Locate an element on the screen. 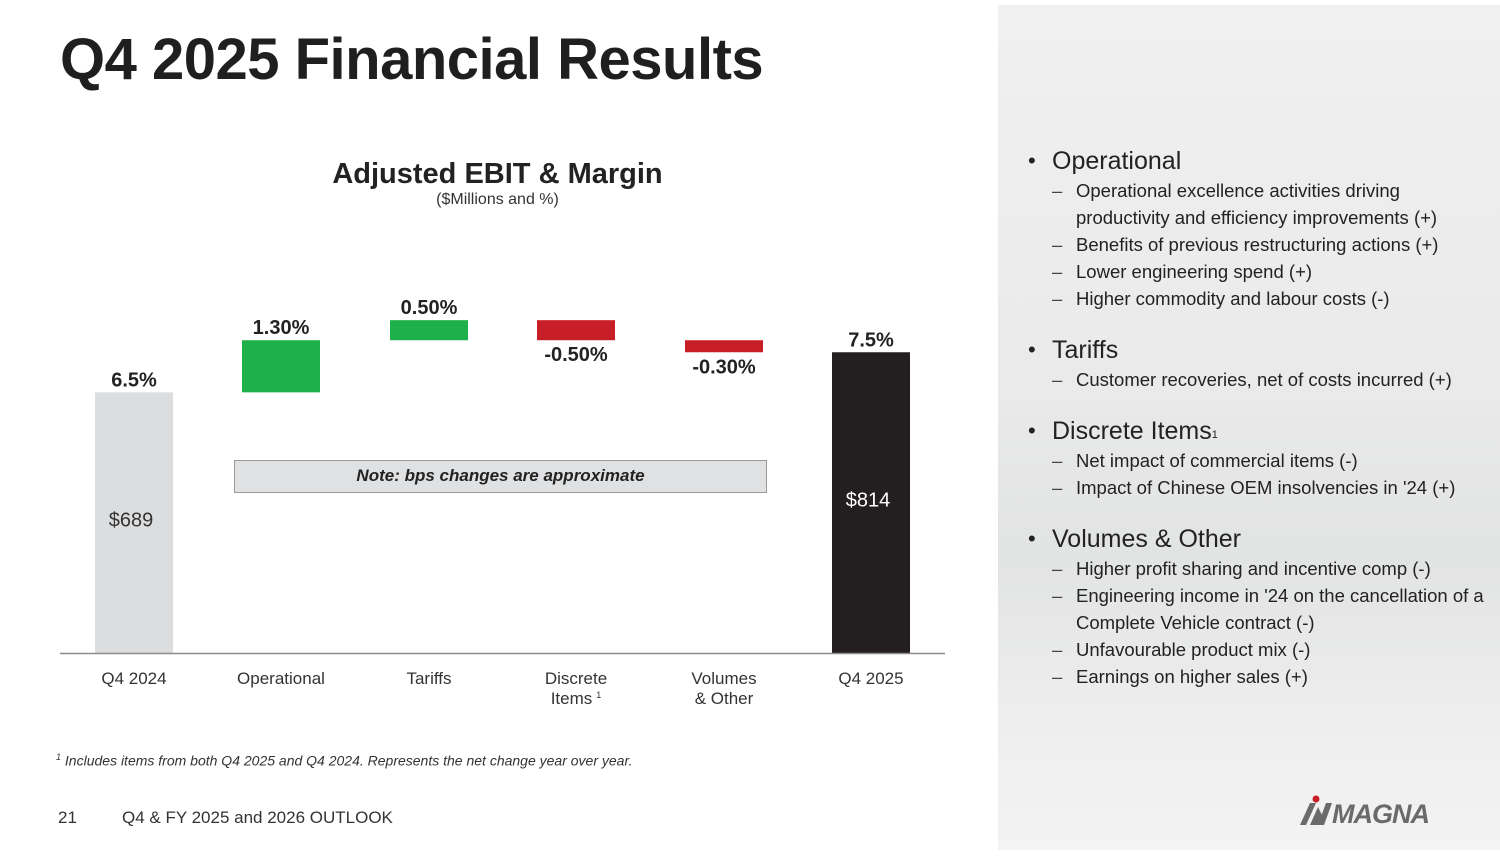  bar-value-label-0: 6.5% is located at coordinates (134, 380).